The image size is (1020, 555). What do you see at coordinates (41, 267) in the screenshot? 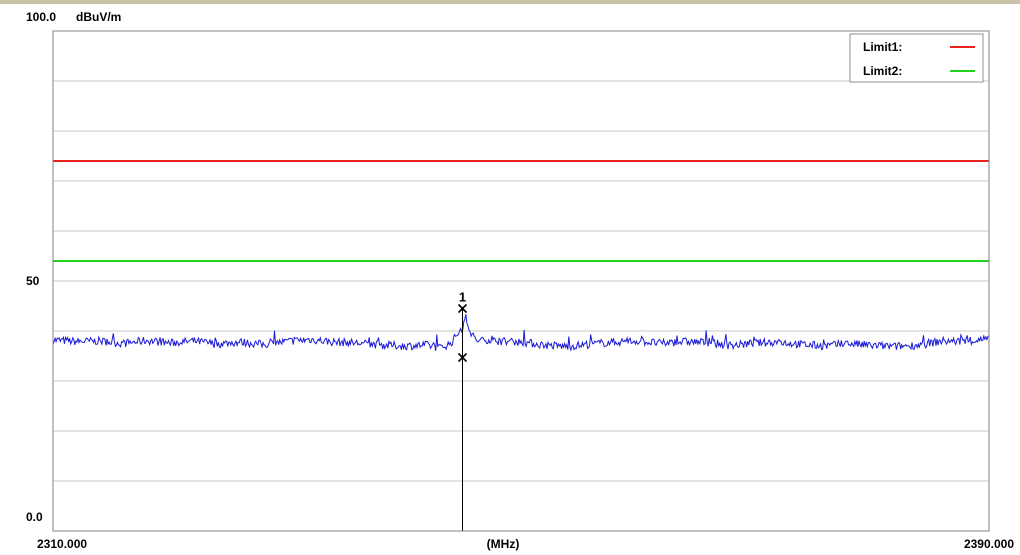
I see `y-tick-labels: 100.0 50 0.0` at bounding box center [41, 267].